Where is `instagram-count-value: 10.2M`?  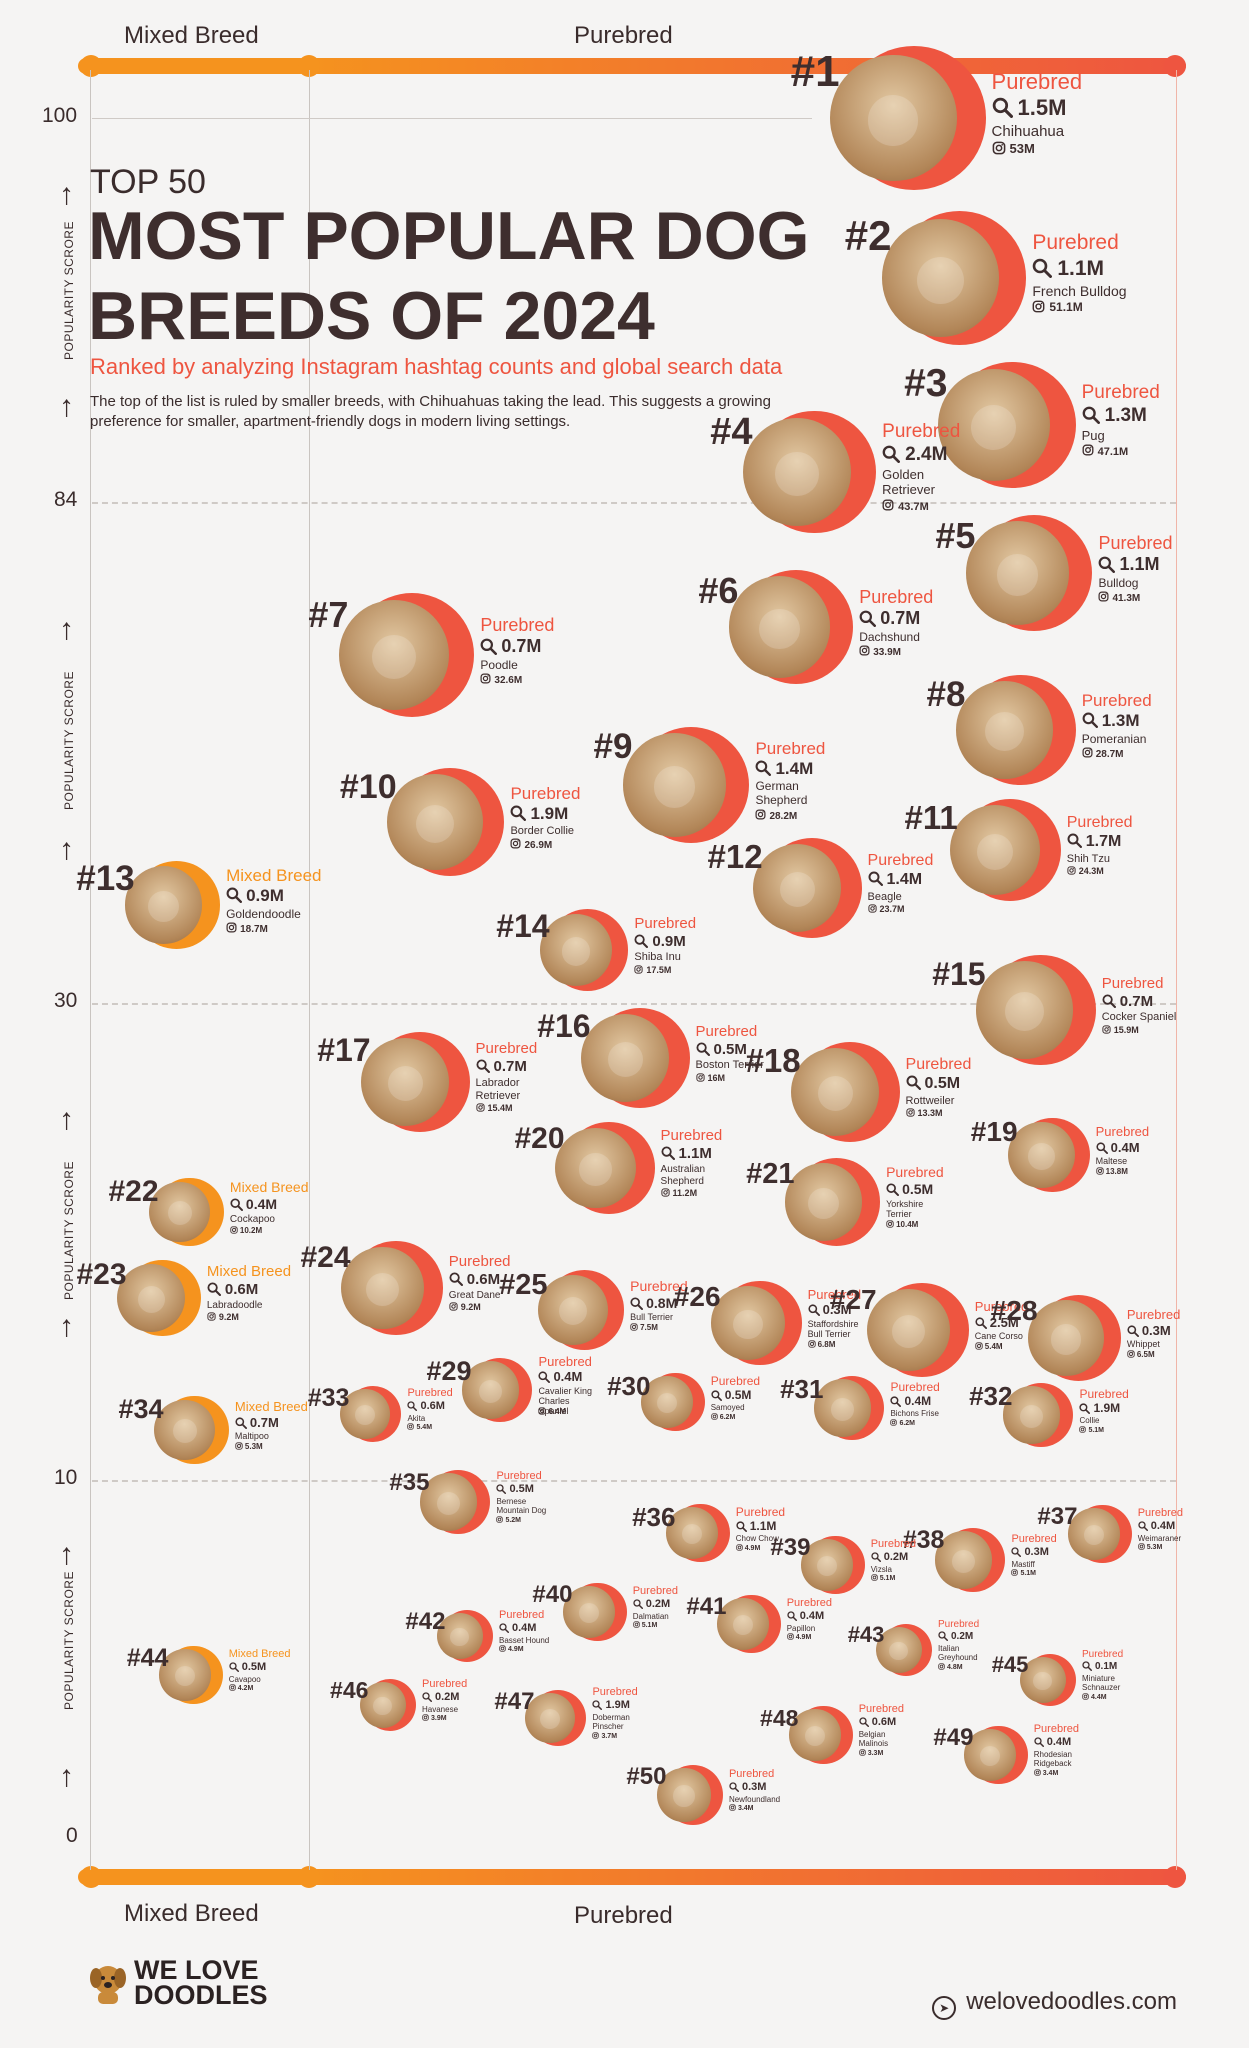 instagram-count-value: 10.2M is located at coordinates (251, 1230).